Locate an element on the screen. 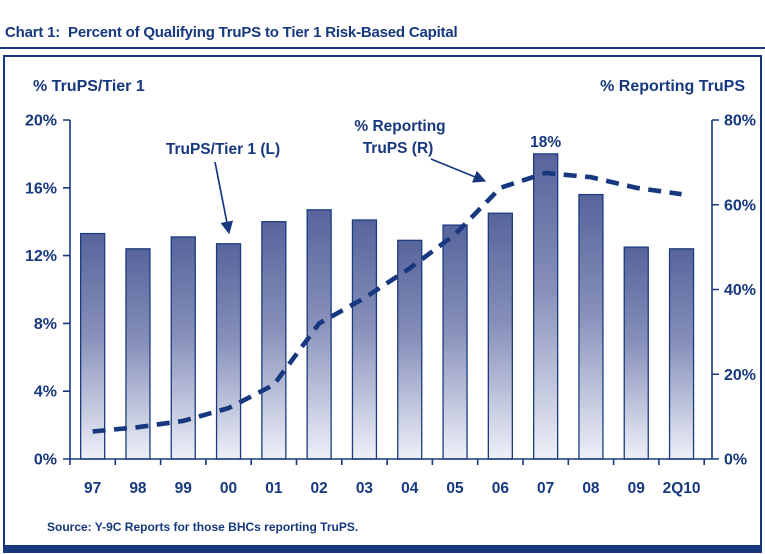 The image size is (765, 554). bar-value-label: 18% is located at coordinates (545, 142).